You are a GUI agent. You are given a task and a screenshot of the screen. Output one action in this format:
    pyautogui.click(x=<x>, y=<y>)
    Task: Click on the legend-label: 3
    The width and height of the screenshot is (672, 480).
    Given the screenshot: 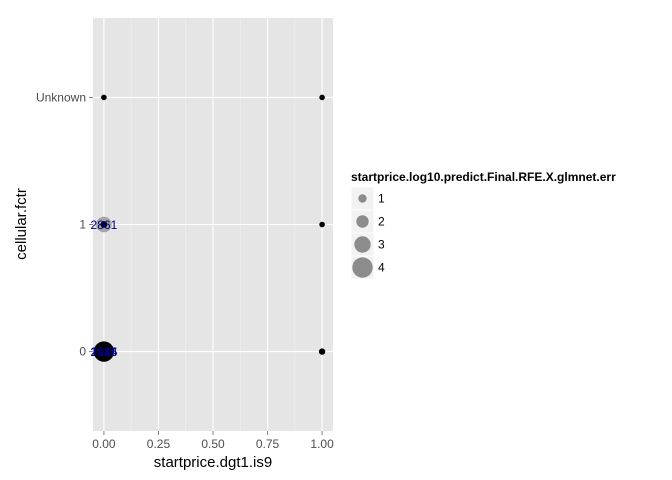 What is the action you would take?
    pyautogui.click(x=381, y=245)
    